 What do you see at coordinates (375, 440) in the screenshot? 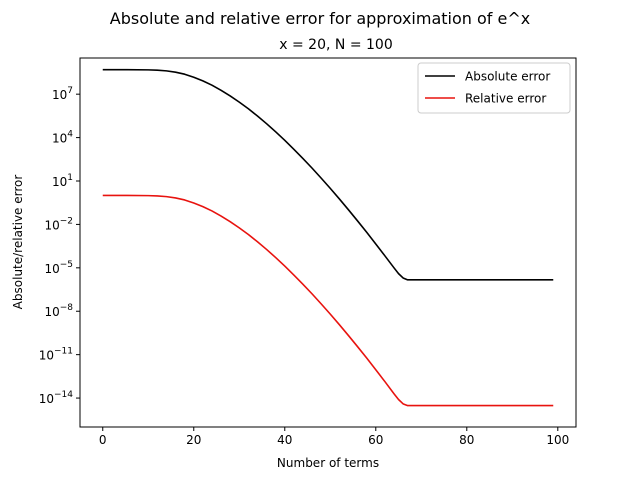
I see `x-tick-label: 60` at bounding box center [375, 440].